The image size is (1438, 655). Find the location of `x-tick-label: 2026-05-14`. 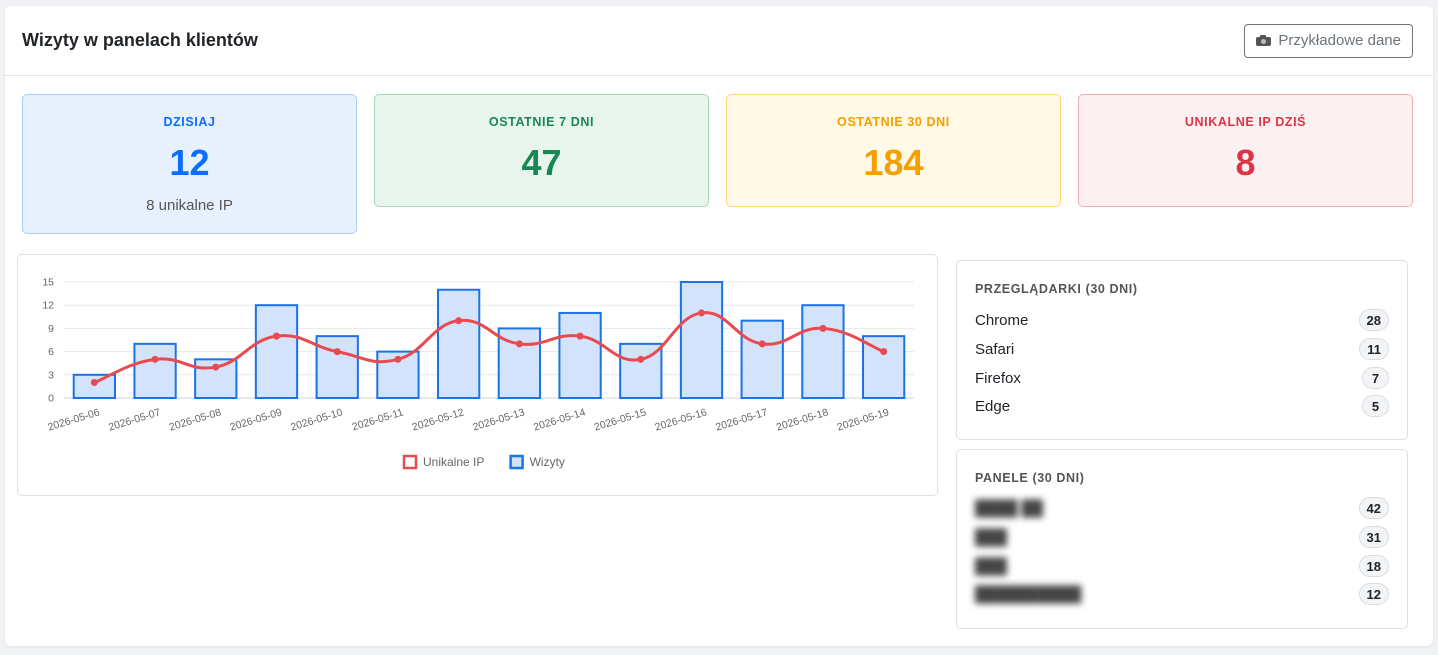

x-tick-label: 2026-05-14 is located at coordinates (559, 419).